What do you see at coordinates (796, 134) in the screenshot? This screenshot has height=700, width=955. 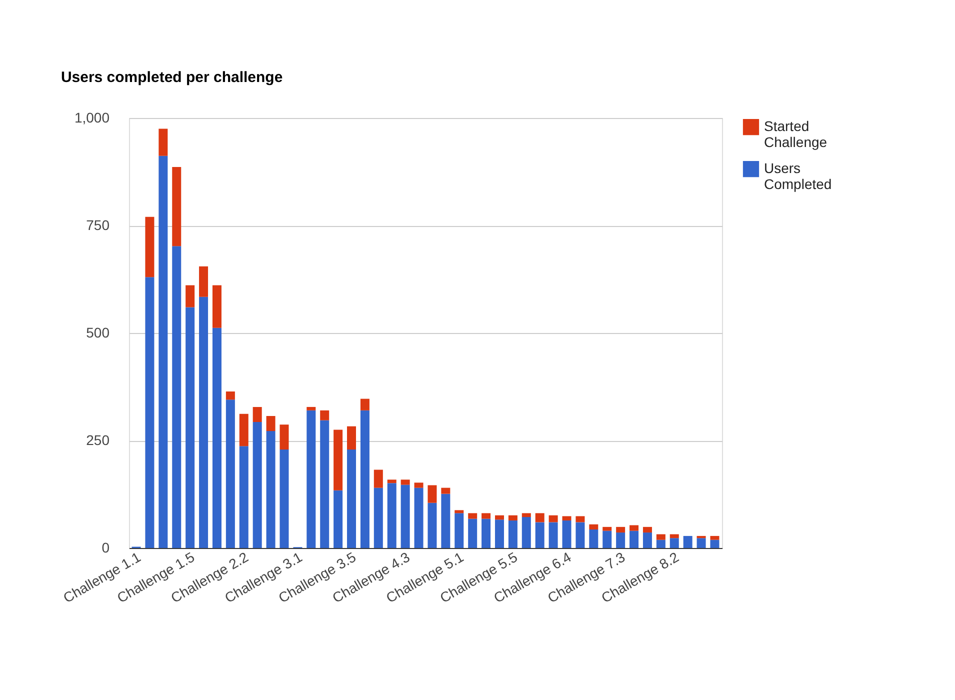 I see `legend-label: Started Challenge` at bounding box center [796, 134].